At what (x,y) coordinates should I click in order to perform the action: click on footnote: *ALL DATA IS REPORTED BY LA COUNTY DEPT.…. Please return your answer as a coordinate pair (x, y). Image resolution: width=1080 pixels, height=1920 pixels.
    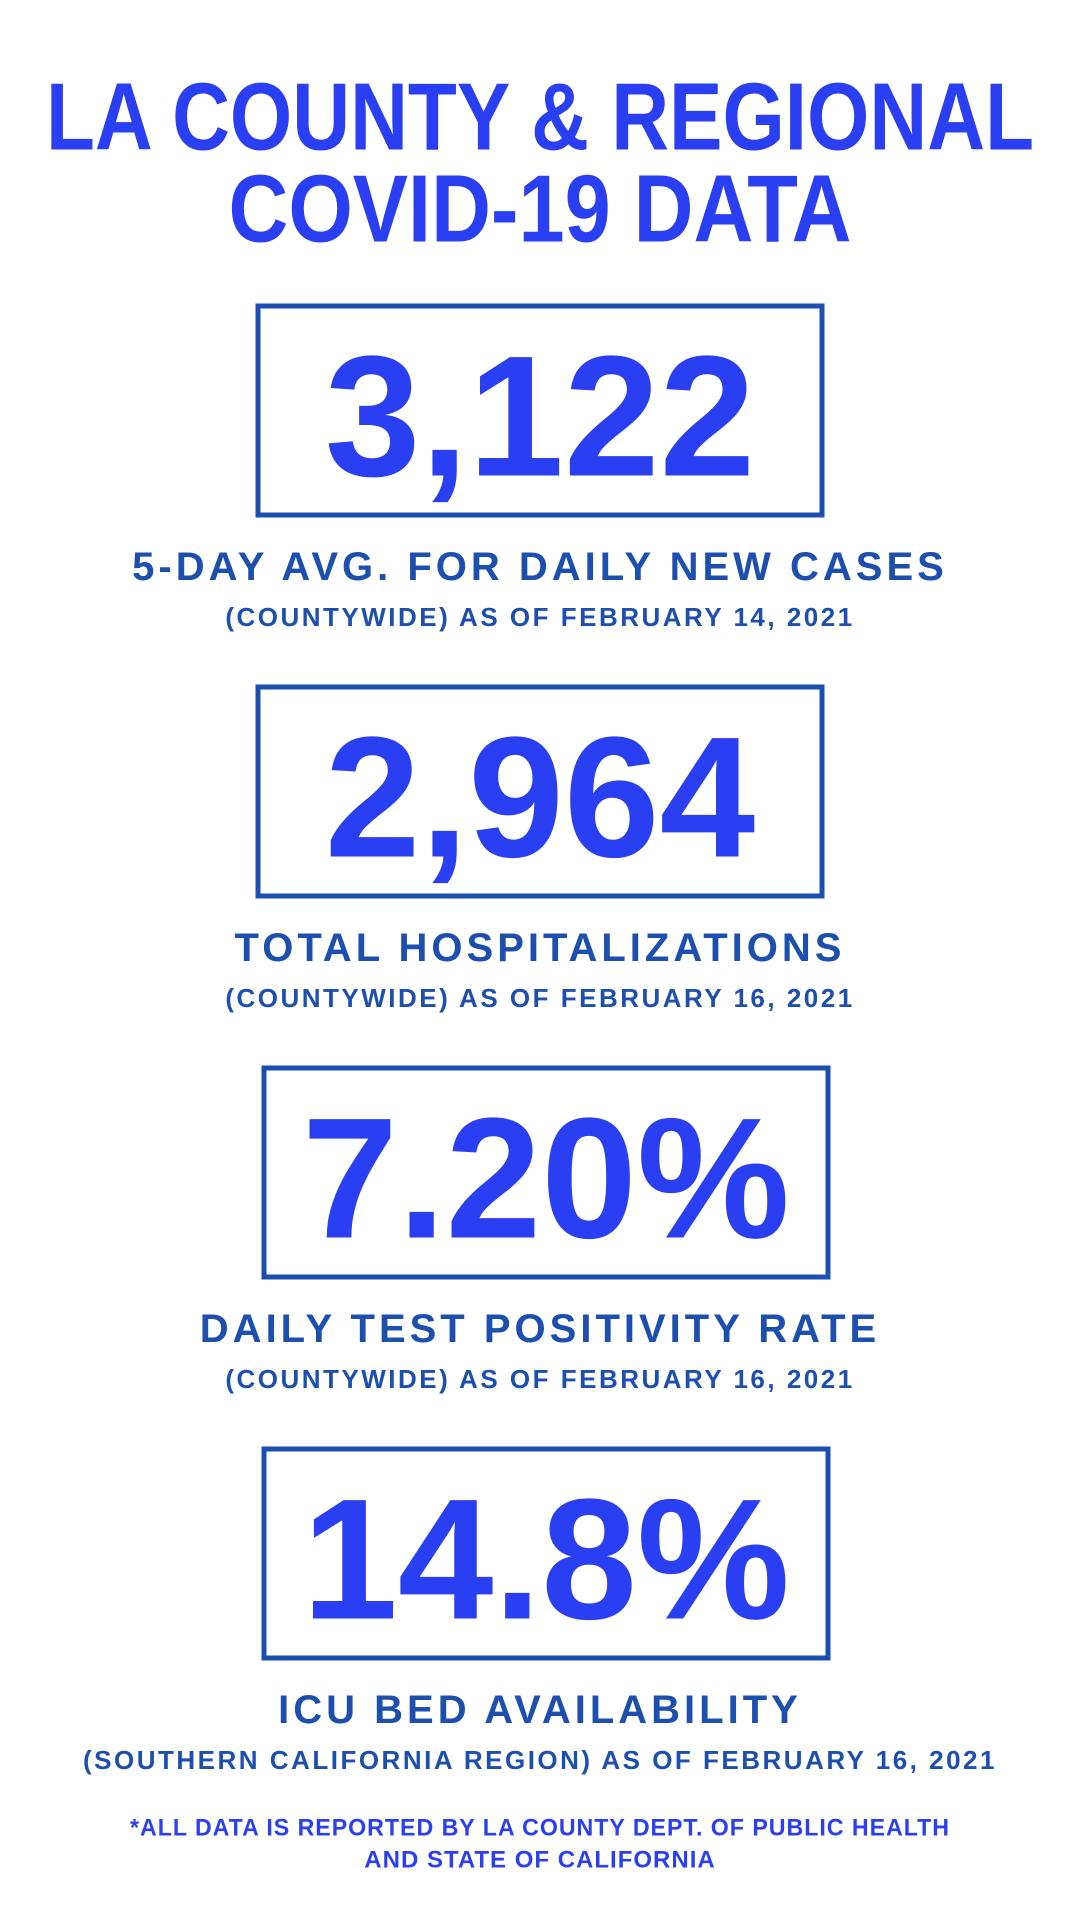
    Looking at the image, I should click on (540, 1828).